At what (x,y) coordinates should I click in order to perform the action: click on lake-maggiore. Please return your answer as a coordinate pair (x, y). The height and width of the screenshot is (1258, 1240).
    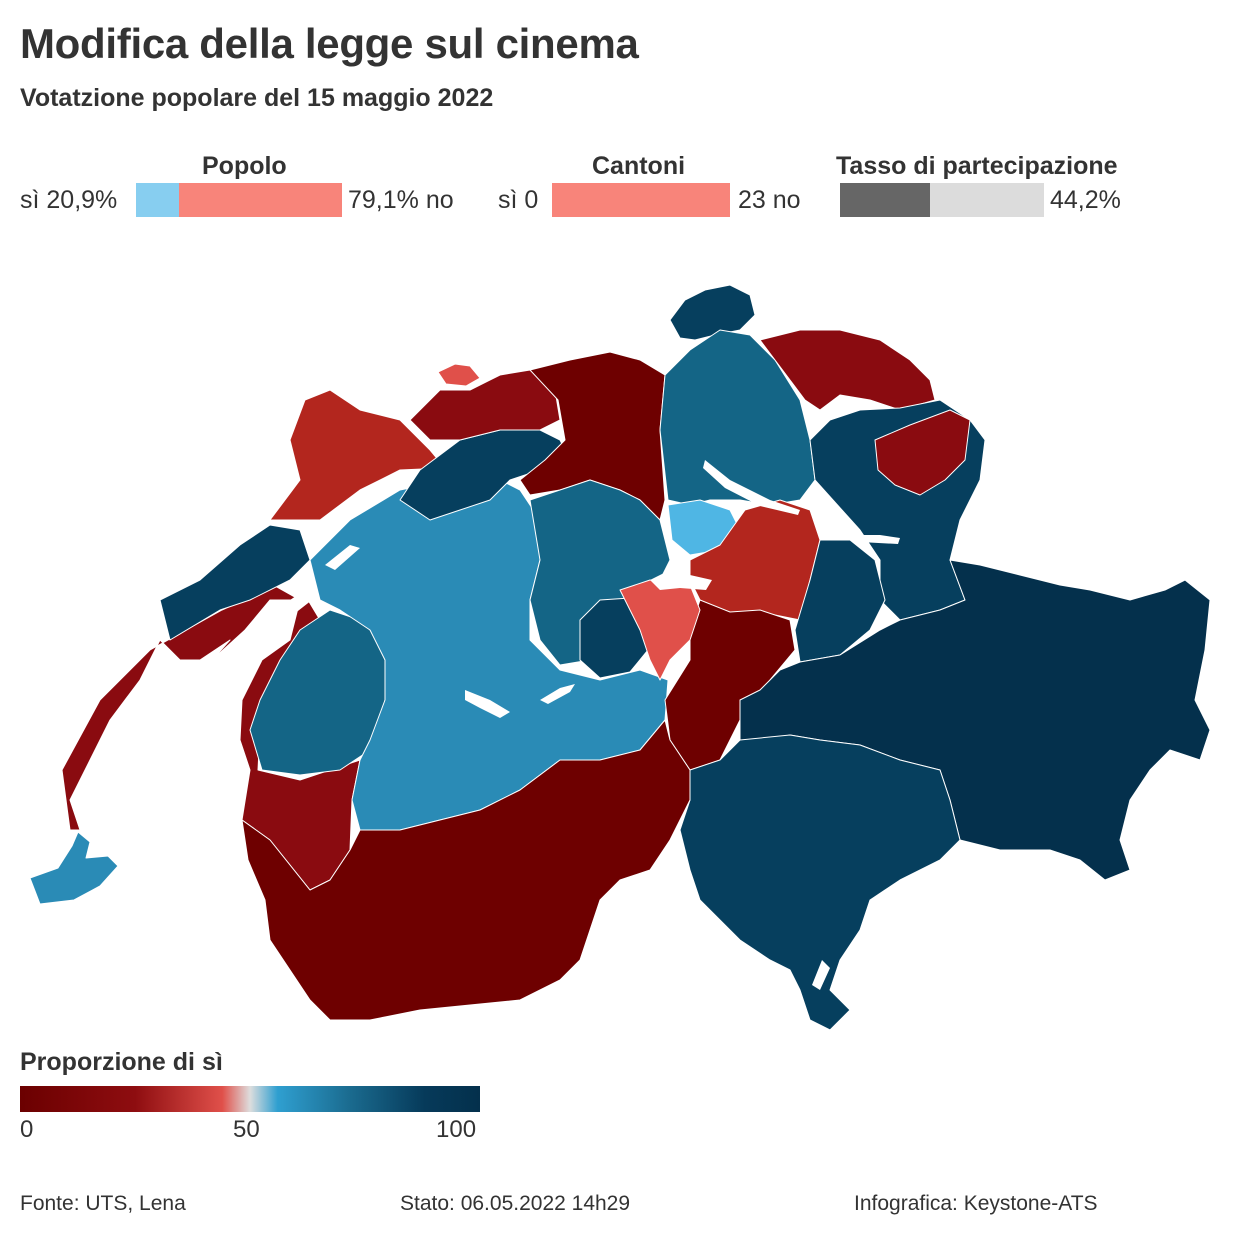
    Looking at the image, I should click on (821, 975).